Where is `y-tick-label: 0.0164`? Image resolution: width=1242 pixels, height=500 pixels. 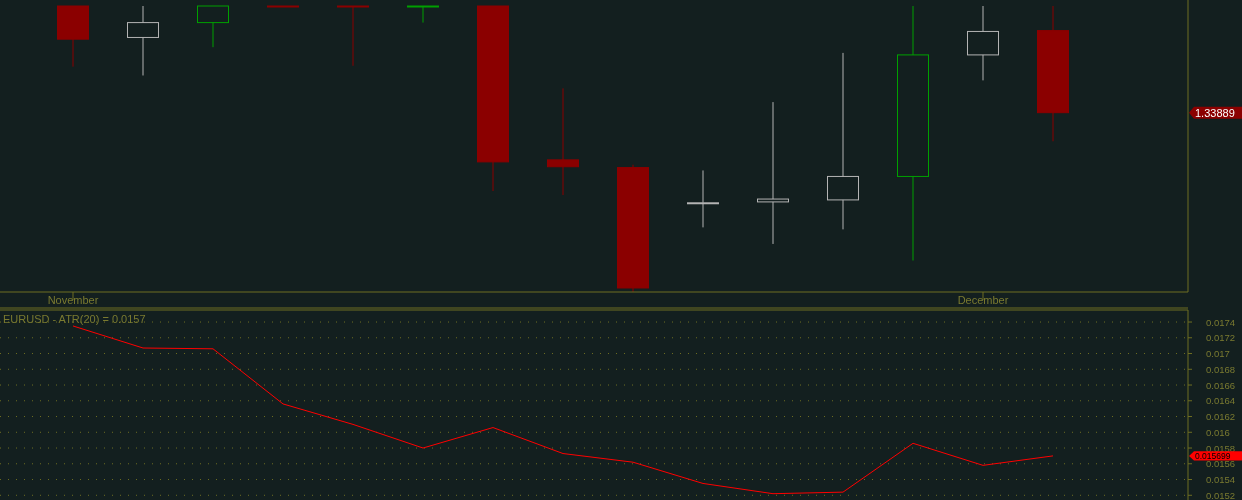 y-tick-label: 0.0164 is located at coordinates (1221, 401).